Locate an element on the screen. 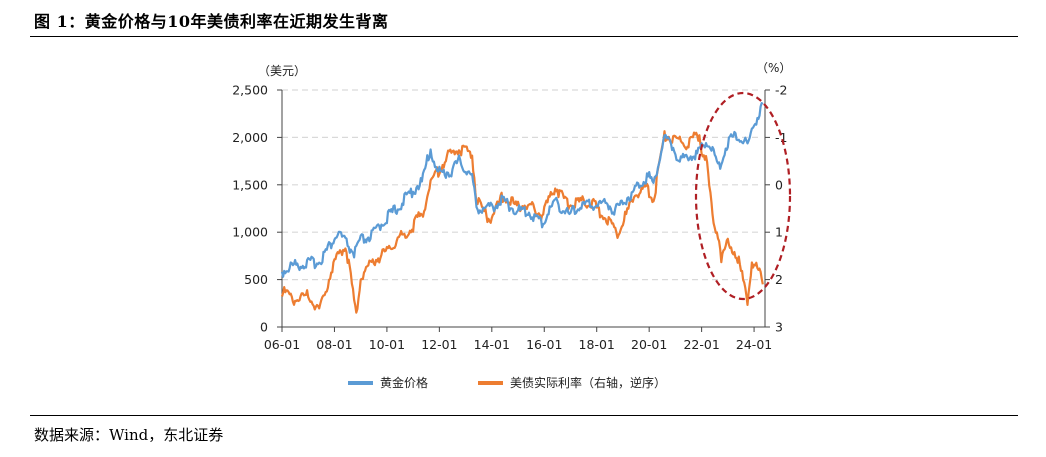  left-tick-label: 1,000 is located at coordinates (250, 232).